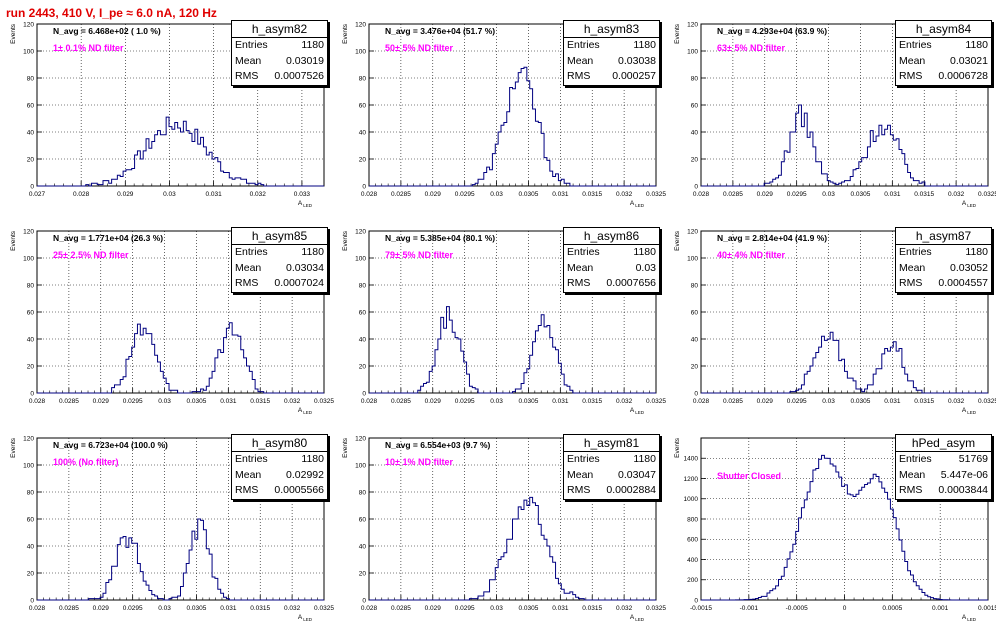  What do you see at coordinates (751, 255) in the screenshot?
I see `filter-label: 40± 4% ND filter` at bounding box center [751, 255].